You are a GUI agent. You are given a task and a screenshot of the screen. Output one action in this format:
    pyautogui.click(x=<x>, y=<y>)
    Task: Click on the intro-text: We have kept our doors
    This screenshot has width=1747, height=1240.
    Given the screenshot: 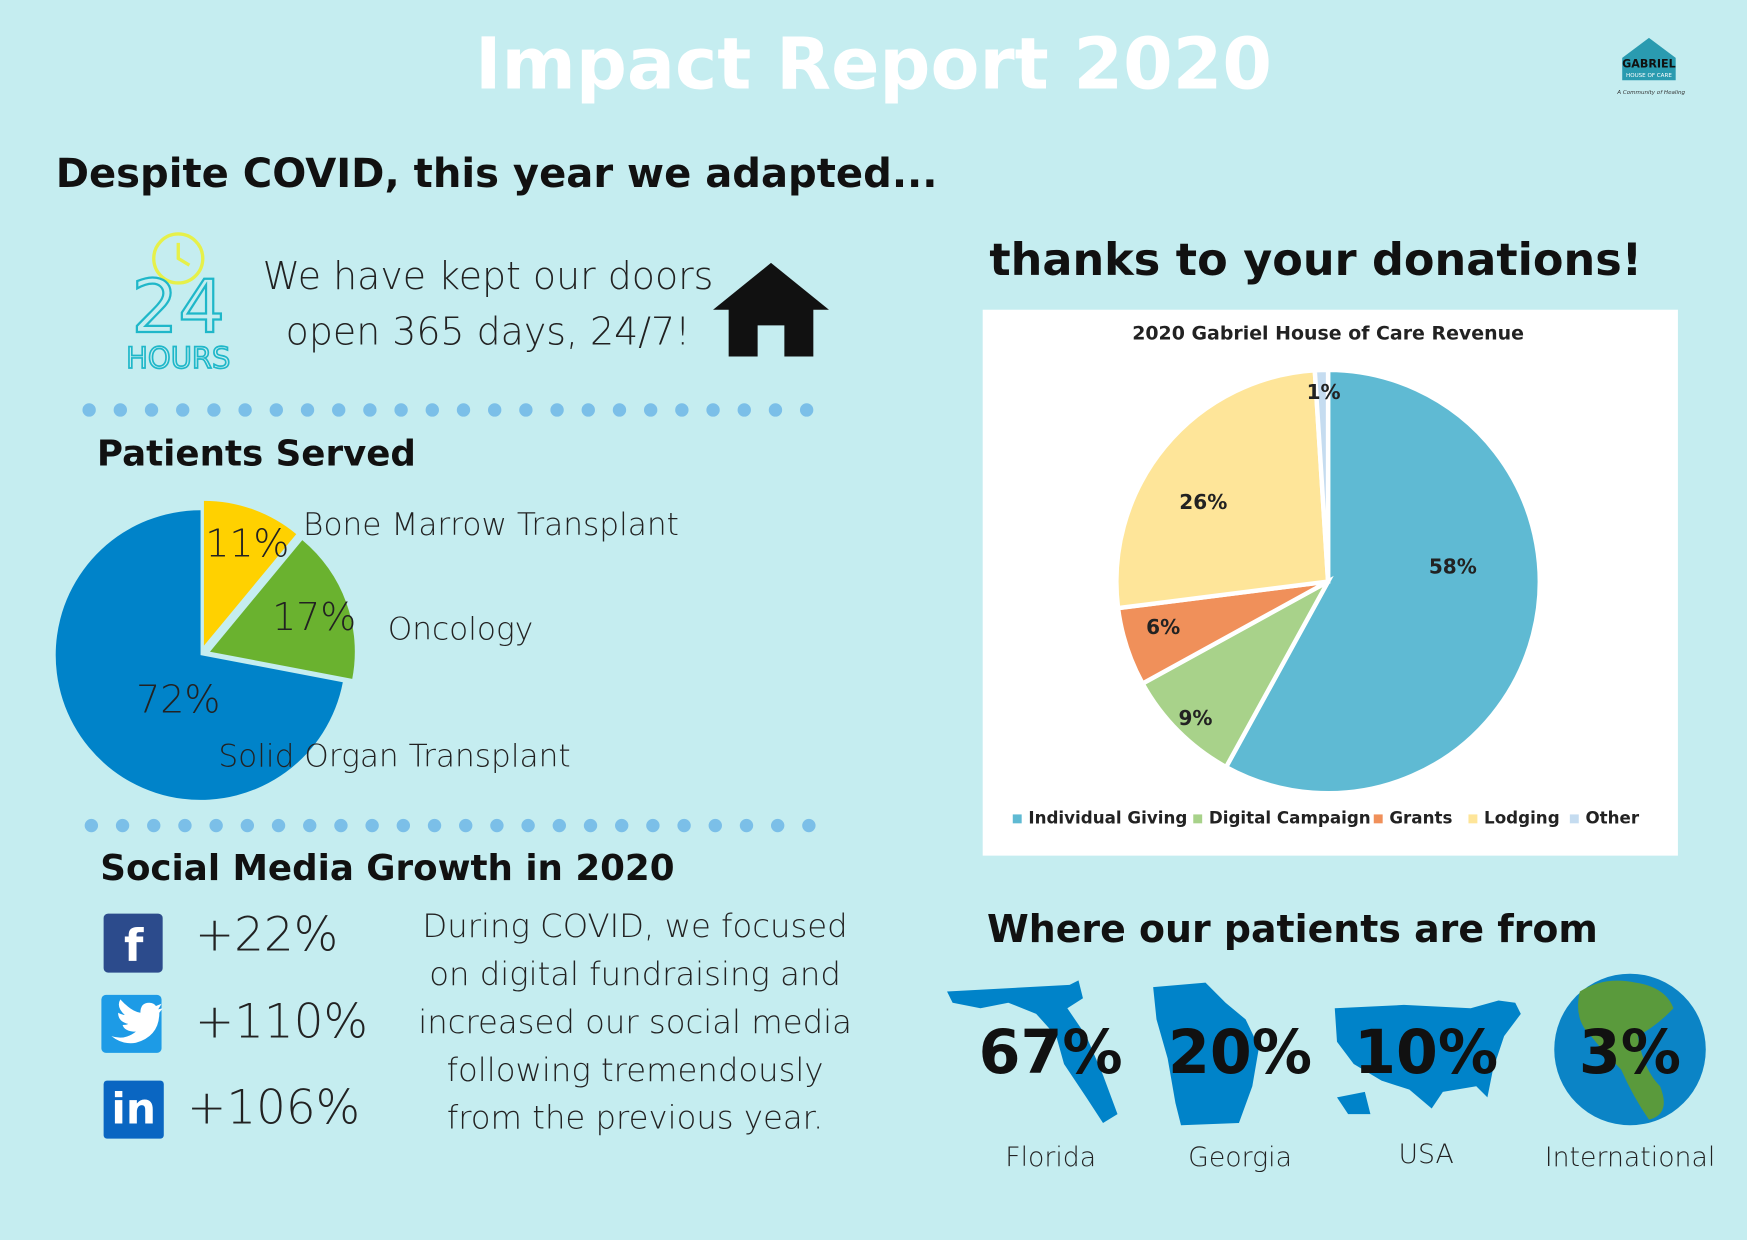 What is the action you would take?
    pyautogui.click(x=488, y=276)
    